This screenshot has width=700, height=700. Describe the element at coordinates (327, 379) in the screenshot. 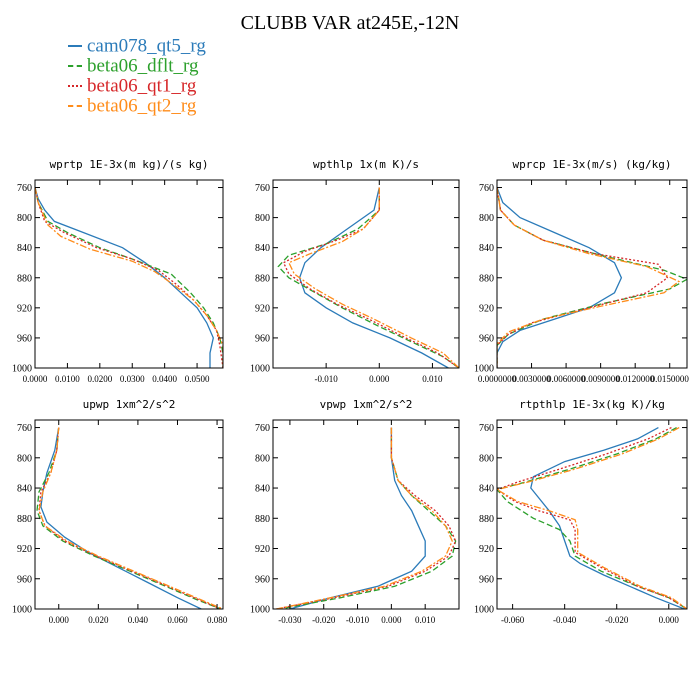

I see `x-tick-label: -0.010` at that location.